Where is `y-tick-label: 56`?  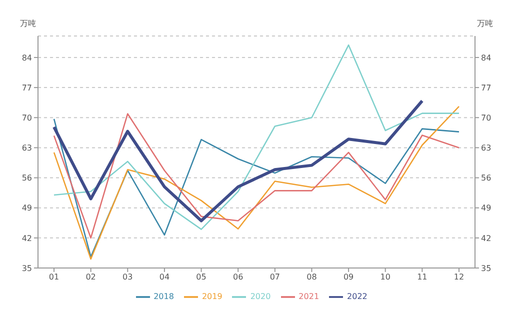
y-tick-label: 56 is located at coordinates (27, 178).